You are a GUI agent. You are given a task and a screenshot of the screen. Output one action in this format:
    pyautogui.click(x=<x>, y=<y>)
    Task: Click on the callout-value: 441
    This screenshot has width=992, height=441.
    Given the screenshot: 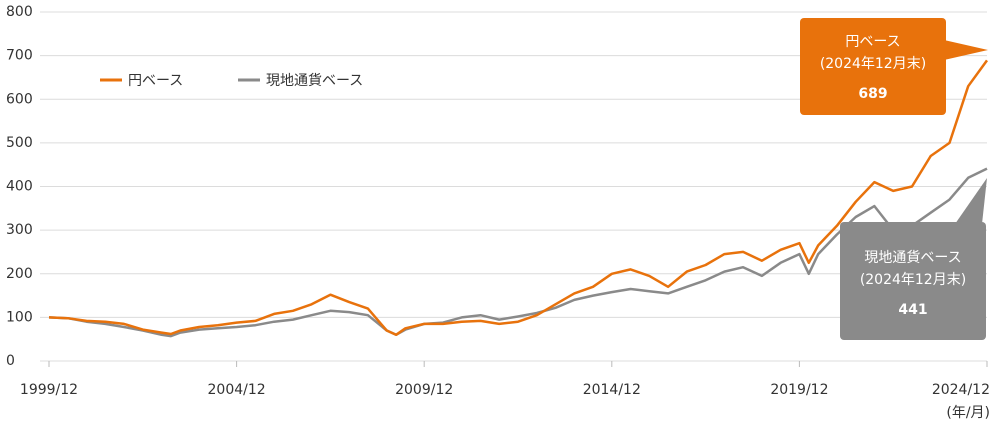 What is the action you would take?
    pyautogui.click(x=912, y=310)
    